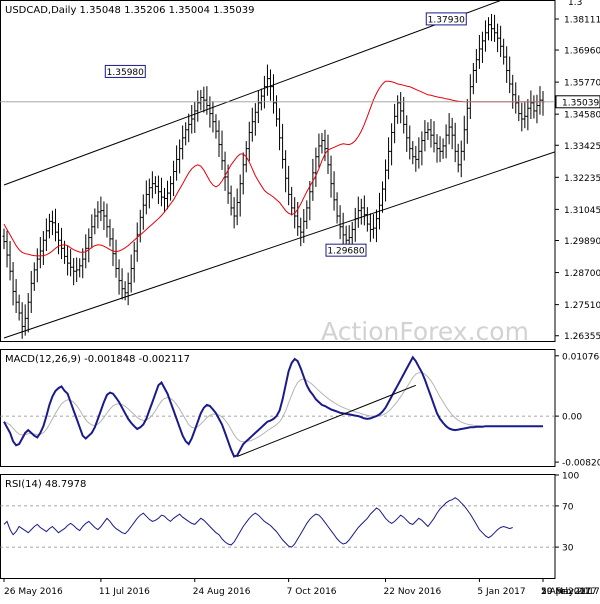 The image size is (600, 604). Describe the element at coordinates (582, 147) in the screenshot. I see `price-tick-label: 1.33425` at that location.